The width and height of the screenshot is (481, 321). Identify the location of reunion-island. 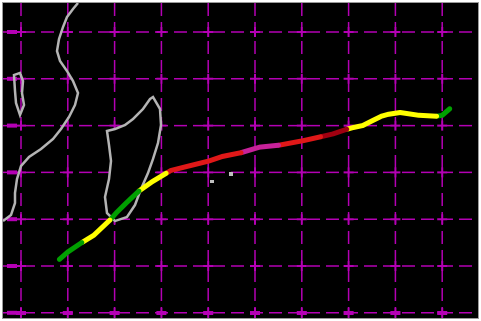
(212, 181).